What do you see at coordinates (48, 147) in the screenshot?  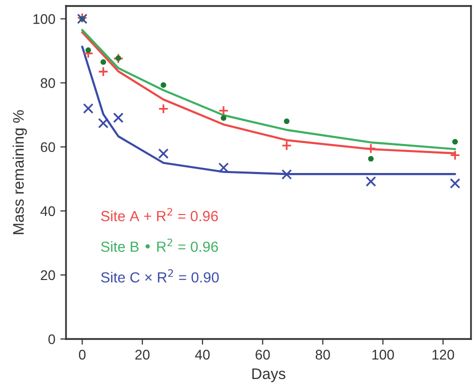 I see `y-tick-label: 60` at bounding box center [48, 147].